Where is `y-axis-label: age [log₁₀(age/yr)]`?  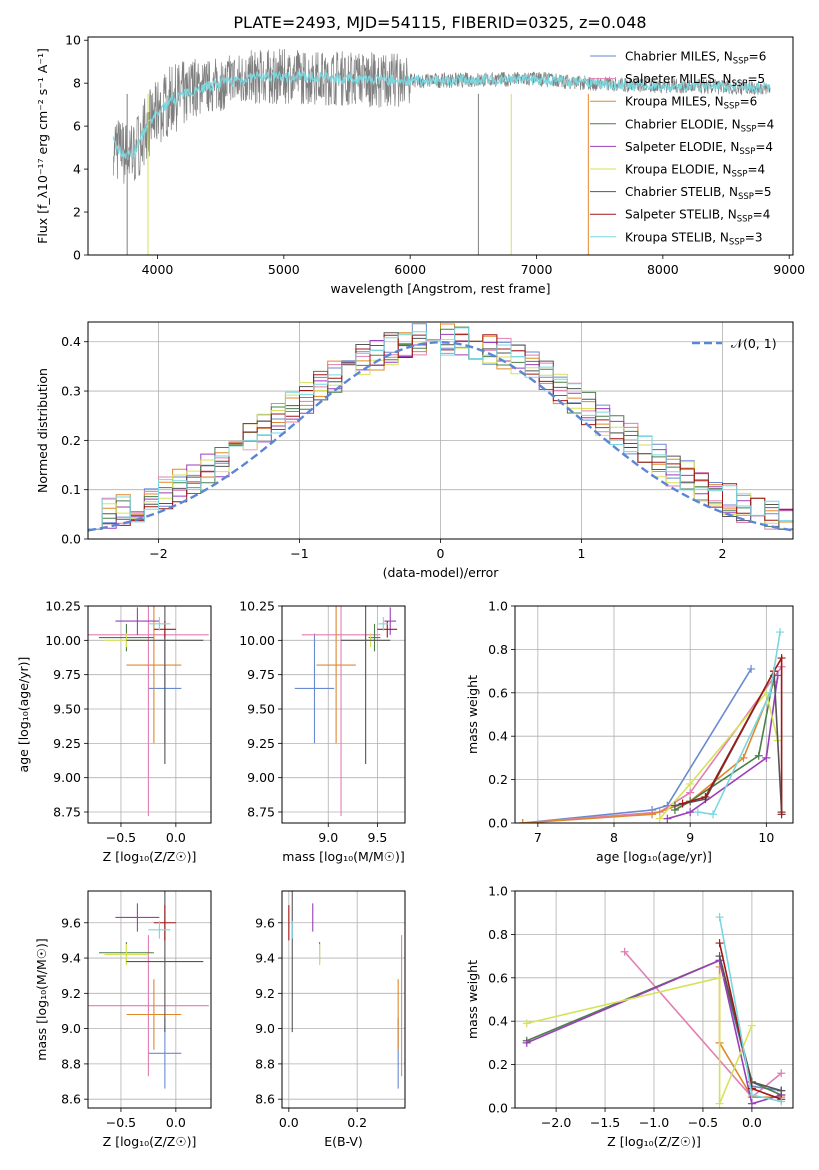
y-axis-label: age [log₁₀(age/yr)] is located at coordinates (23, 715).